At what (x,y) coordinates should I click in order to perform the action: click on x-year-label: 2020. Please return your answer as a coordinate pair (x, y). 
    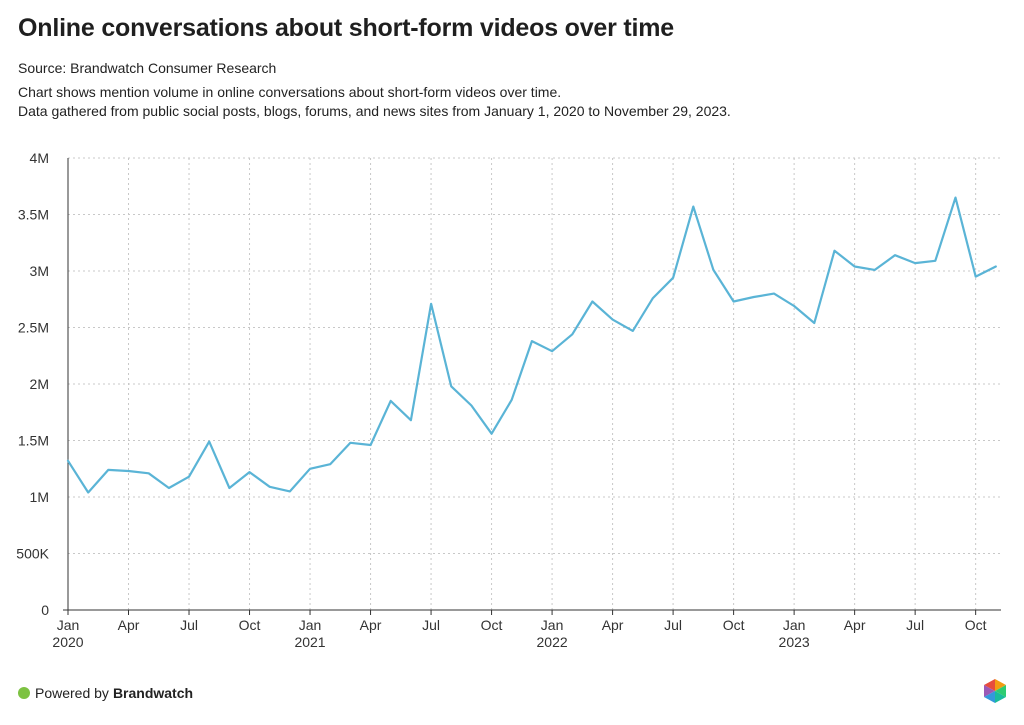
    Looking at the image, I should click on (67, 642).